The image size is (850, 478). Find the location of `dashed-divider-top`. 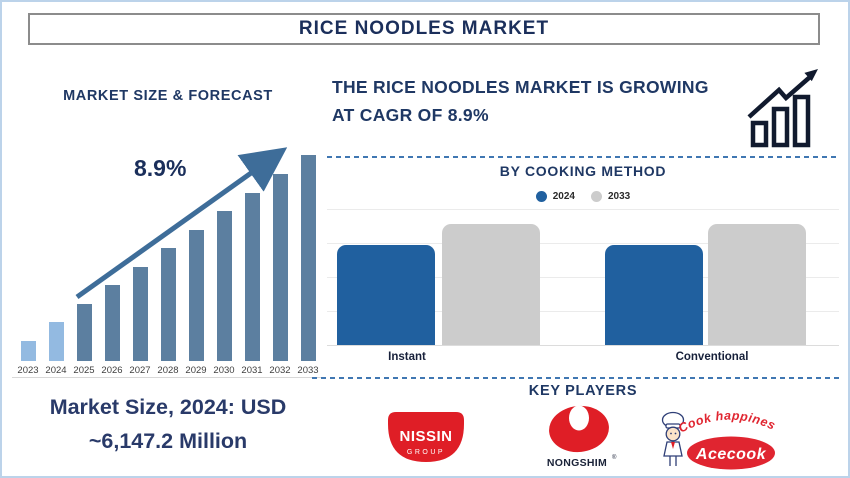

dashed-divider-top is located at coordinates (583, 157).